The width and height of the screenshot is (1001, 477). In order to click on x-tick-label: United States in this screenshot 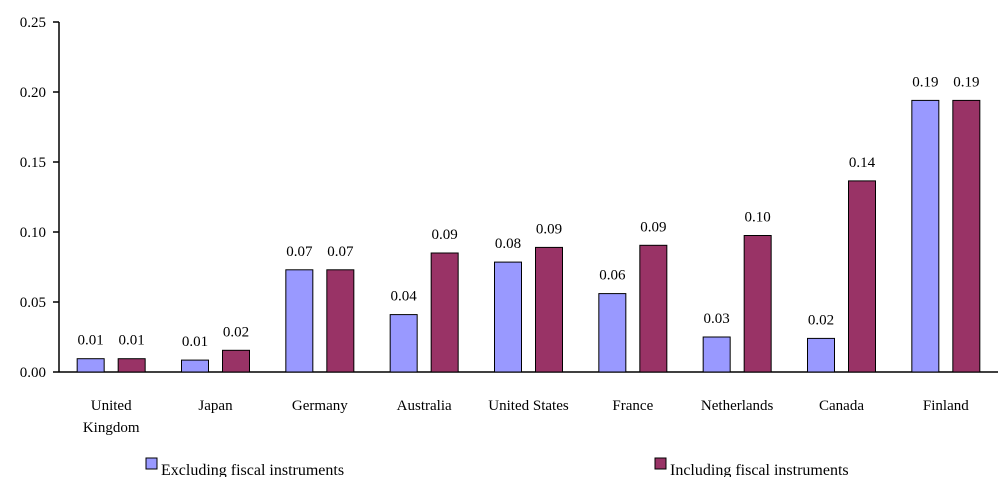, I will do `click(528, 406)`.